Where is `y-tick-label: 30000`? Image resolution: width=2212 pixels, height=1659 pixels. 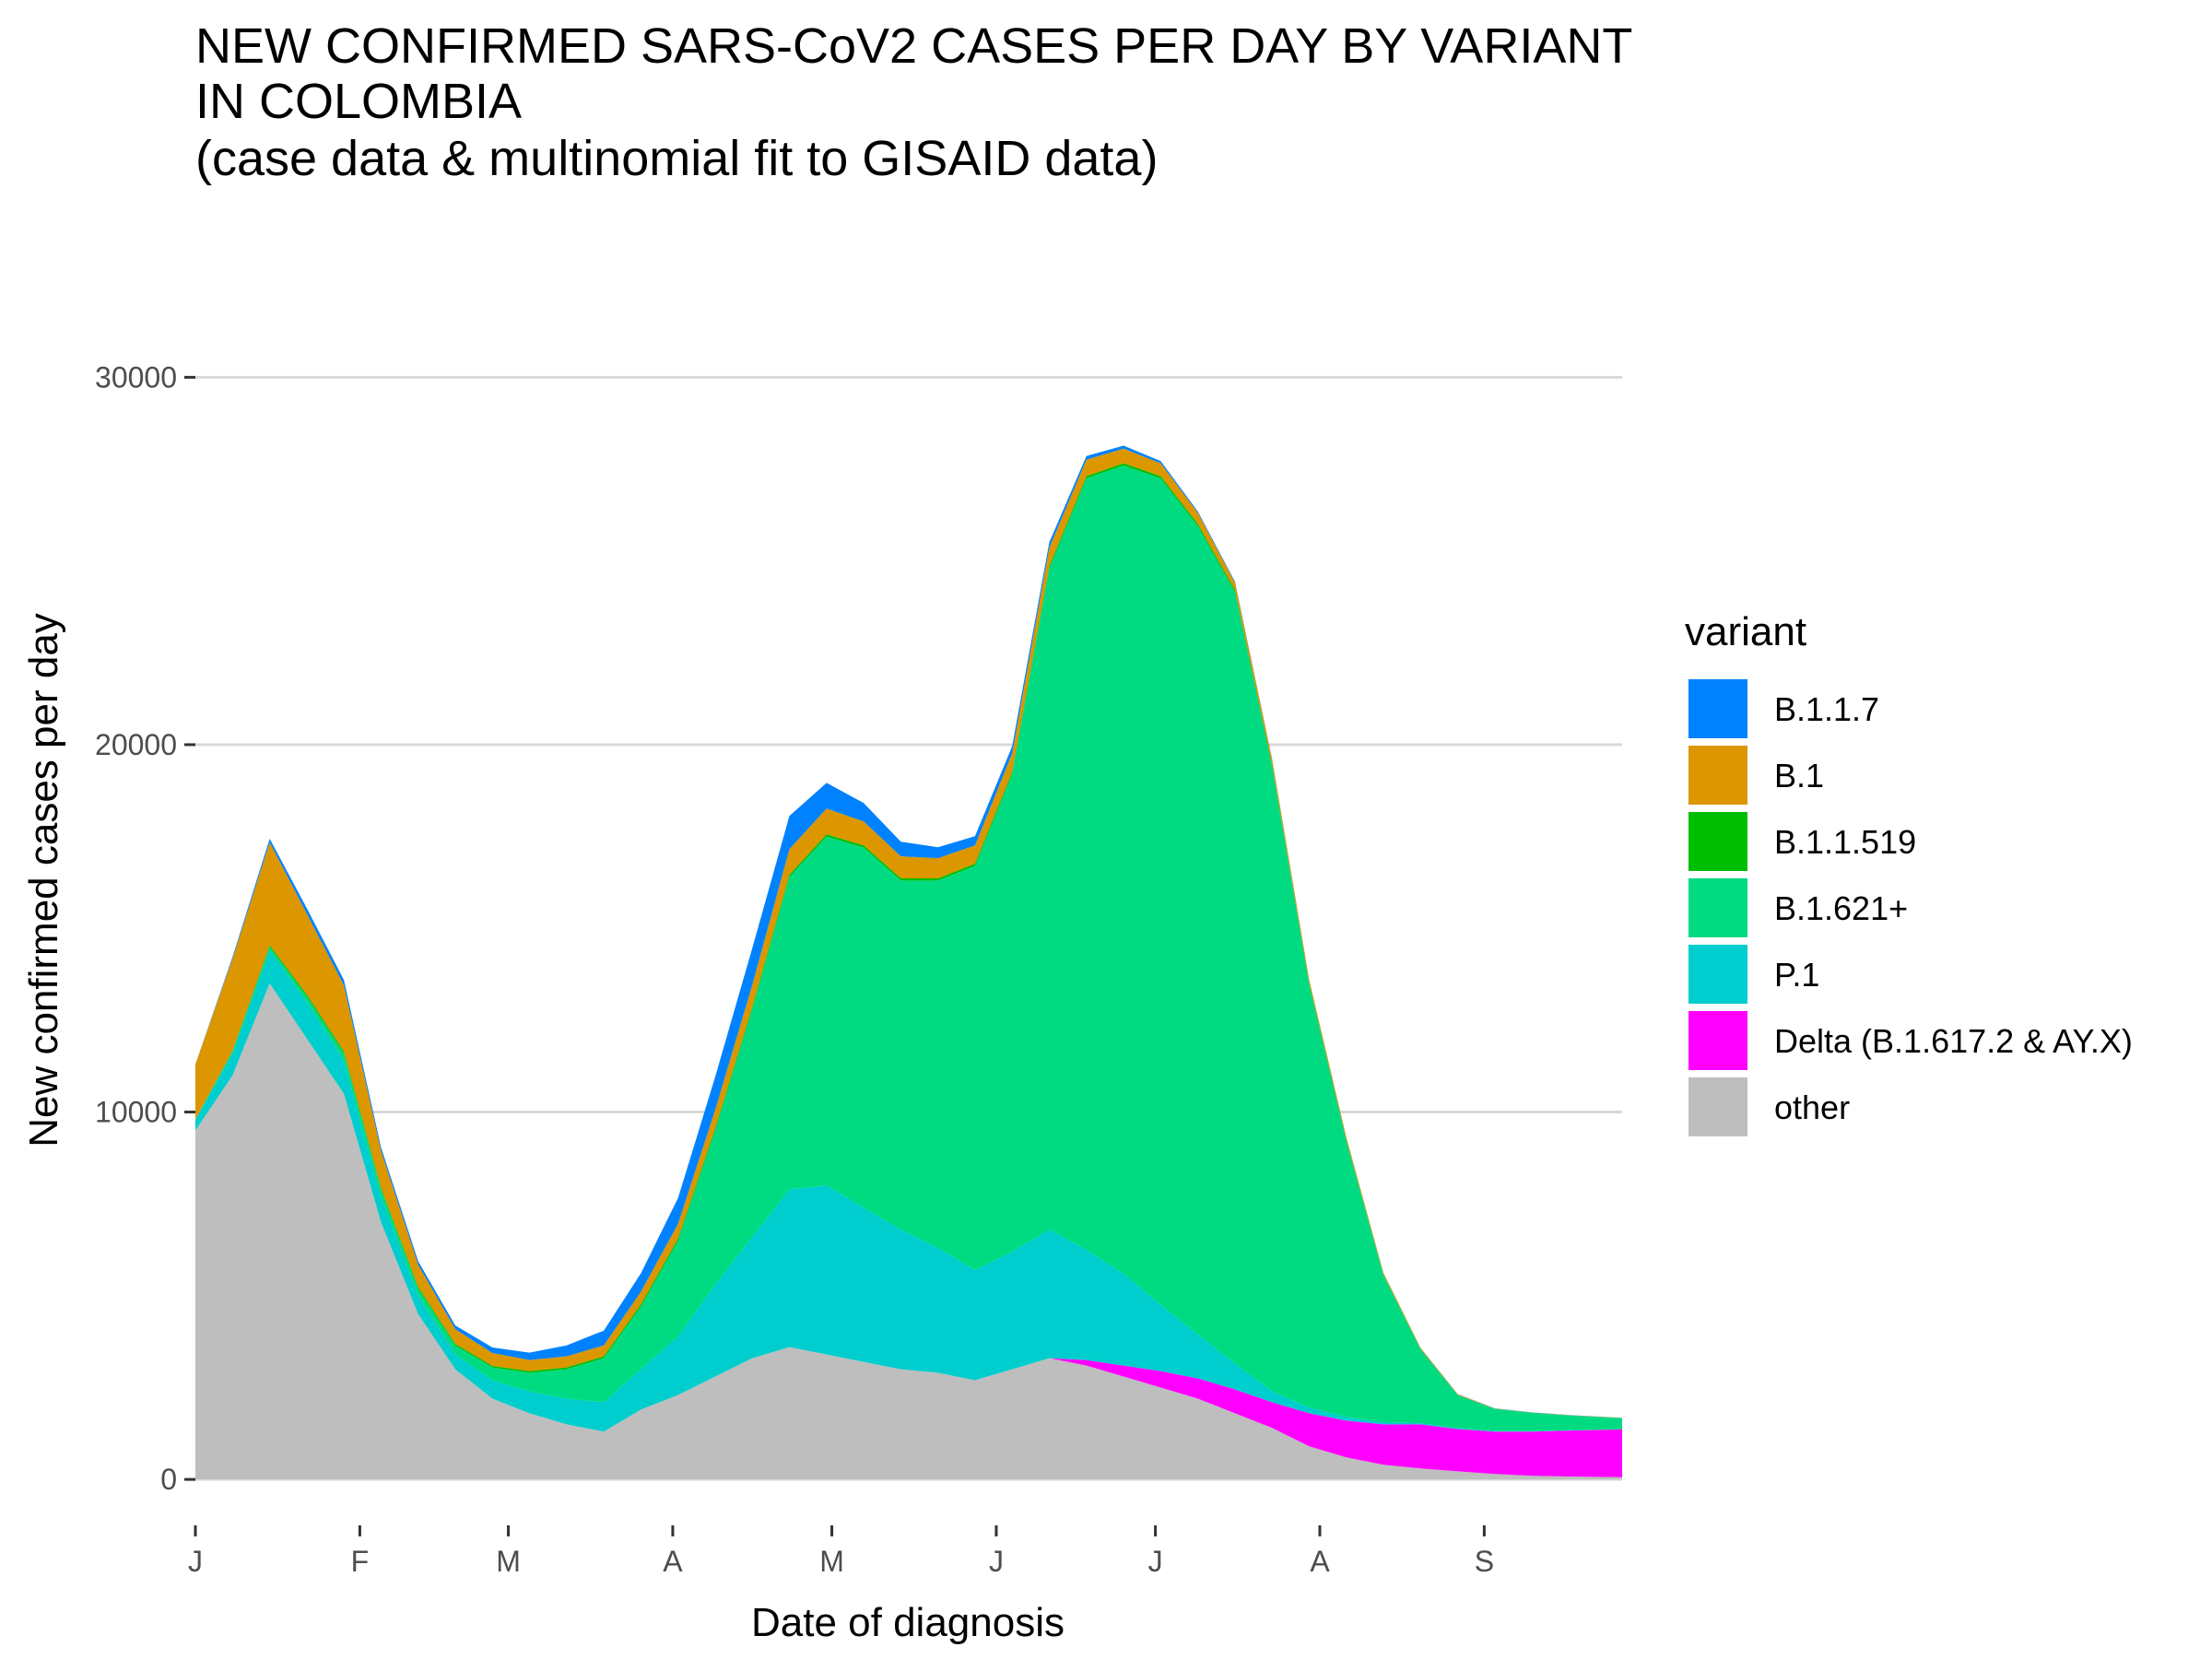
y-tick-label: 30000 is located at coordinates (136, 377).